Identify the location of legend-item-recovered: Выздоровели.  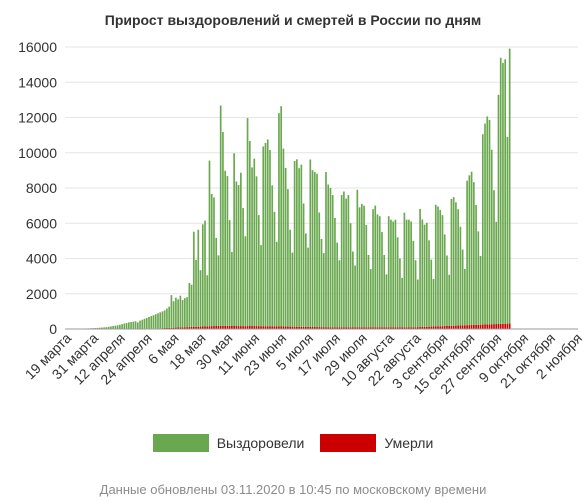
(228, 443).